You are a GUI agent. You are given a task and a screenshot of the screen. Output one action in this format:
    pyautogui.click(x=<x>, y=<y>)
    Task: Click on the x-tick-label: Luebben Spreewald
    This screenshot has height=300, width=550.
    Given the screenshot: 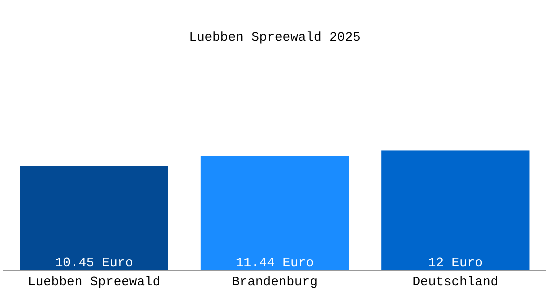 What is the action you would take?
    pyautogui.click(x=94, y=282)
    